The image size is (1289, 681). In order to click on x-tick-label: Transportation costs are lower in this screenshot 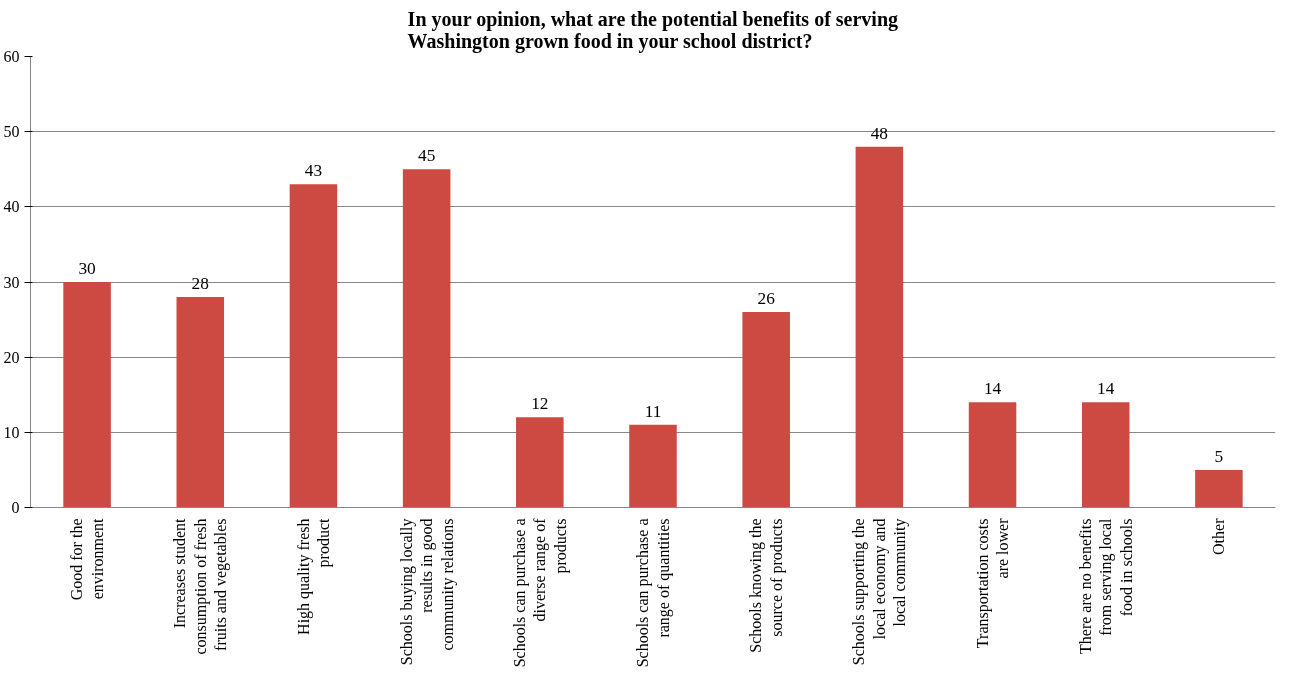, I will do `click(992, 583)`.